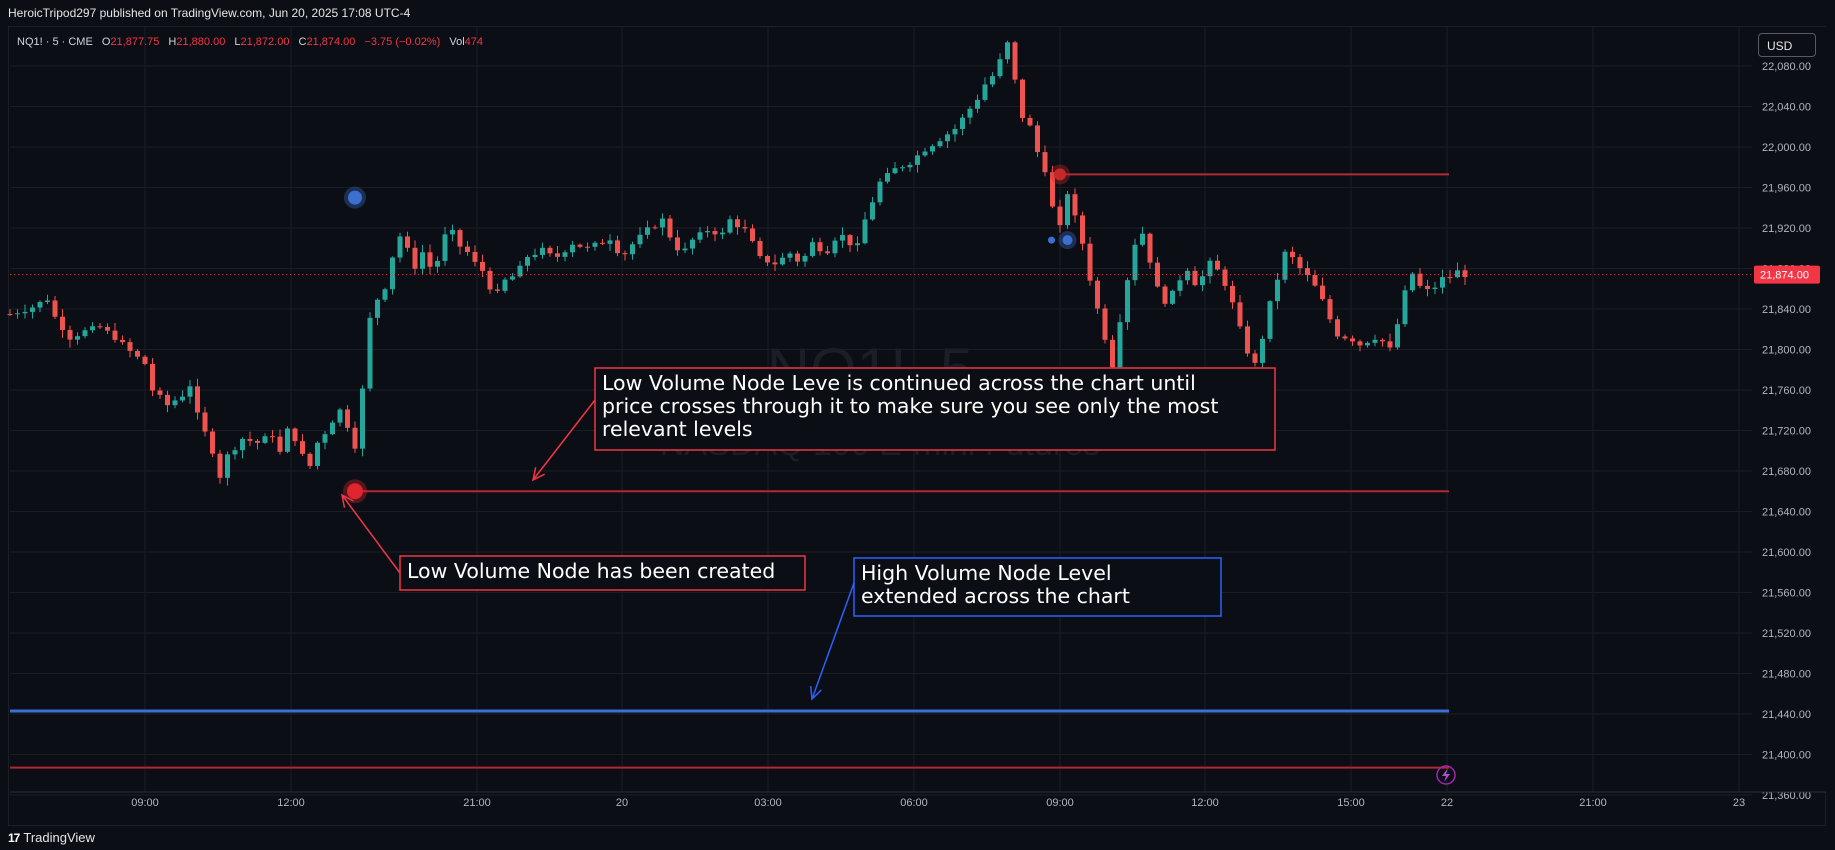 This screenshot has width=1835, height=850. What do you see at coordinates (768, 803) in the screenshot?
I see `x-tick-label: 03:00` at bounding box center [768, 803].